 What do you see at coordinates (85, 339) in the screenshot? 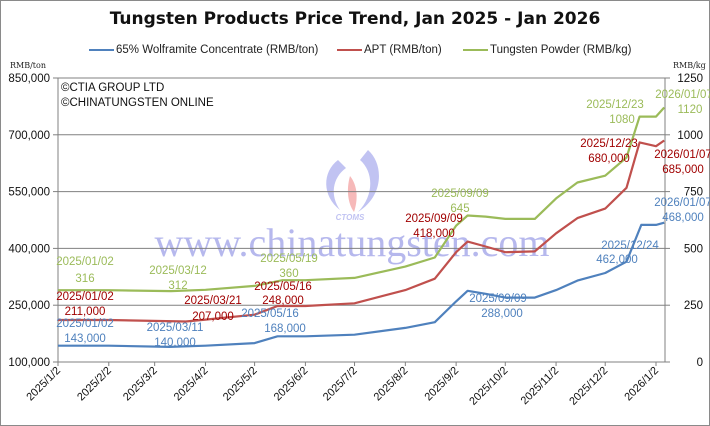
I see `annotation-value: 143,000` at bounding box center [85, 339].